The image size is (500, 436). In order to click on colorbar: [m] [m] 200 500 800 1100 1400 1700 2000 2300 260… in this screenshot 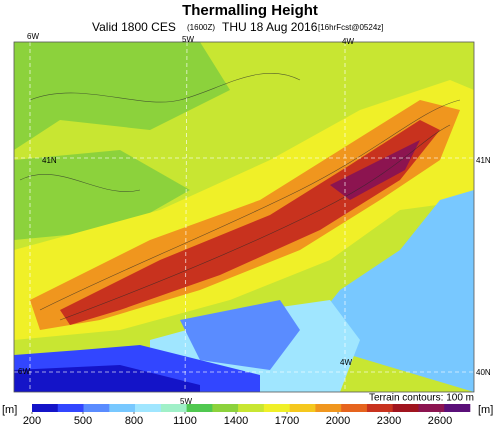, I will do `click(247, 415)`.